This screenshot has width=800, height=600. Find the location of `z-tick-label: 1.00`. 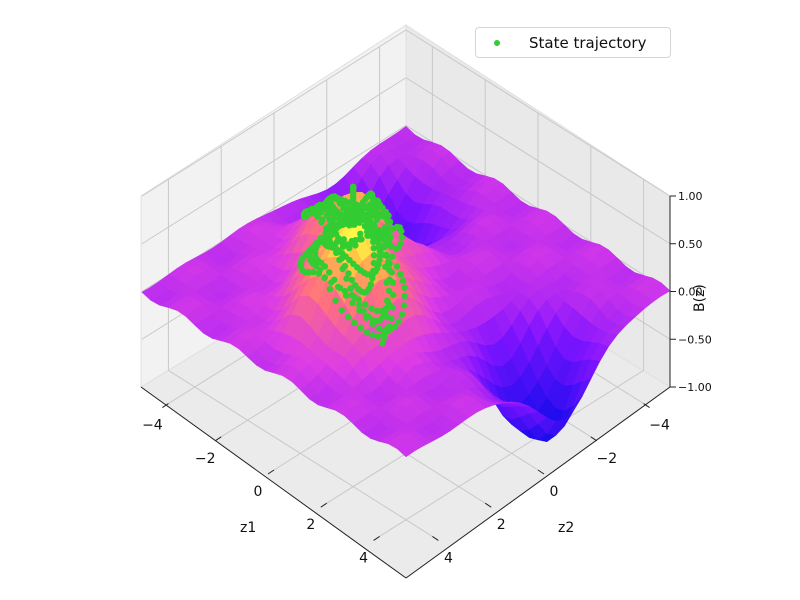

z-tick-label: 1.00 is located at coordinates (690, 196).